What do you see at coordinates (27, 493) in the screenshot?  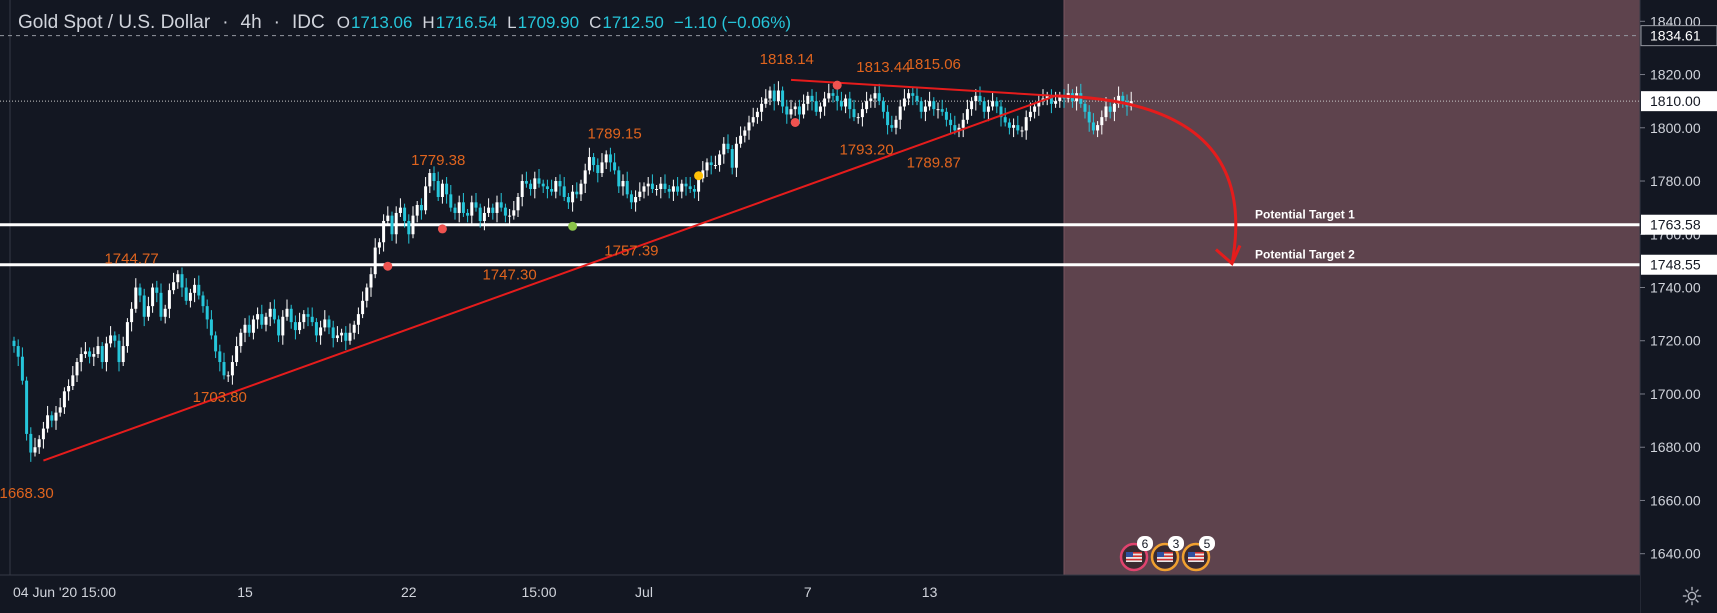 I see `swing-price-label: 1668.30` at bounding box center [27, 493].